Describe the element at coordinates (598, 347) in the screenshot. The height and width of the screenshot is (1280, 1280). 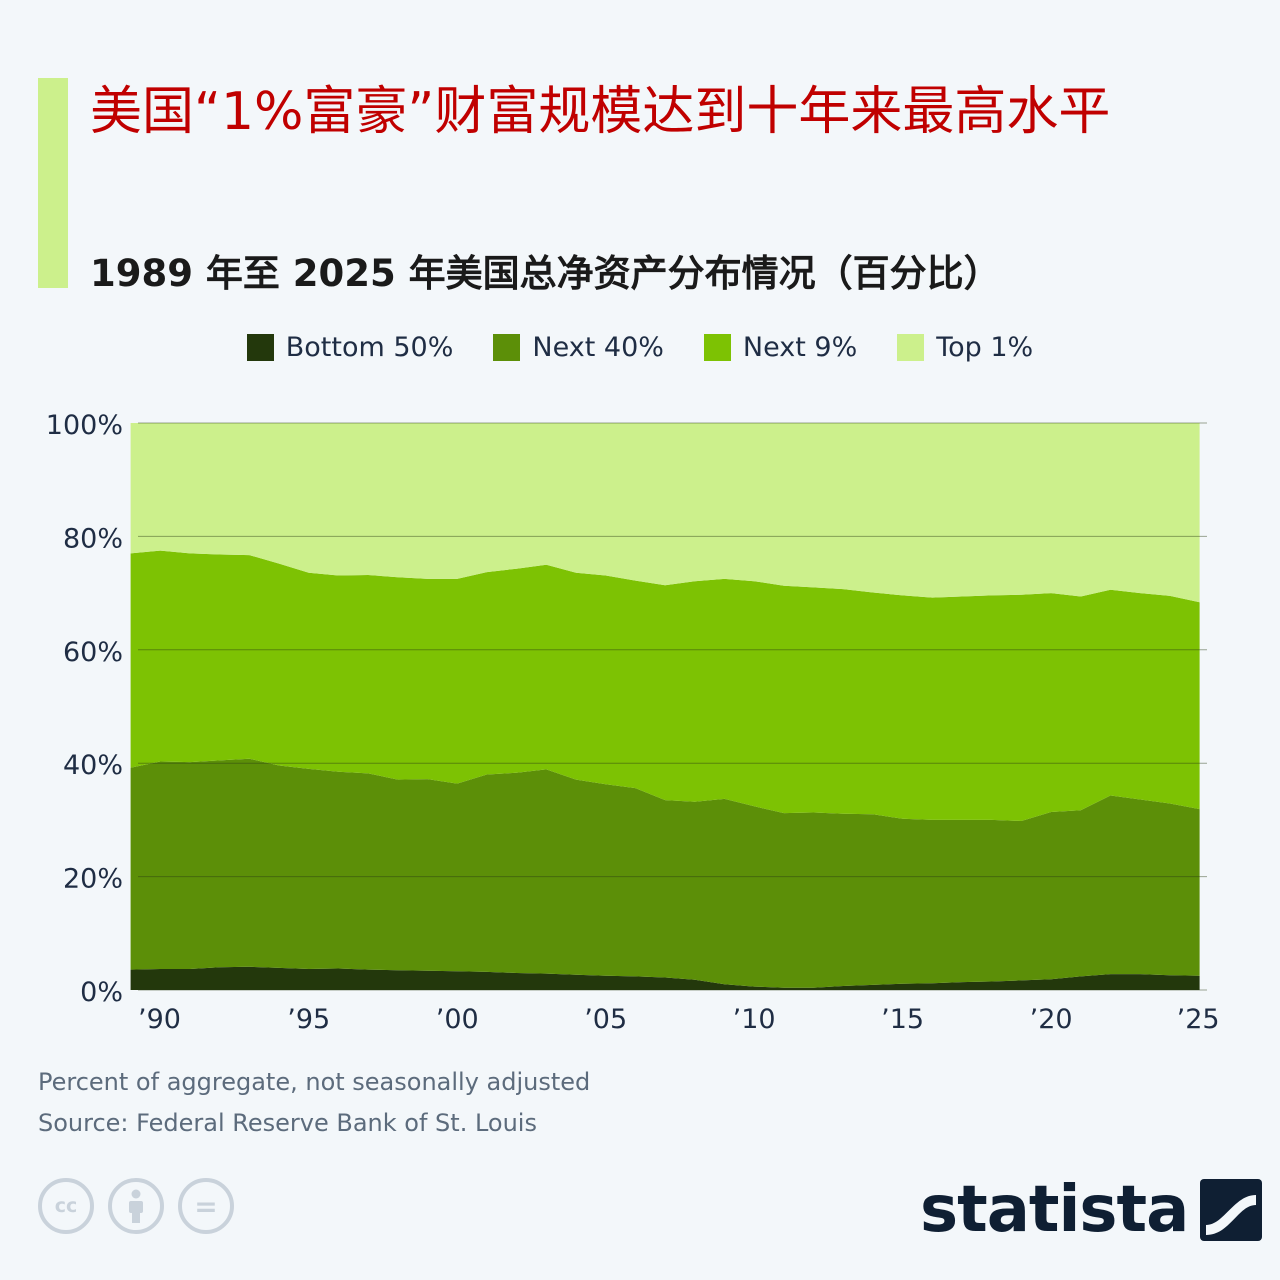
I see `legend-label-next-40: Next 40%` at that location.